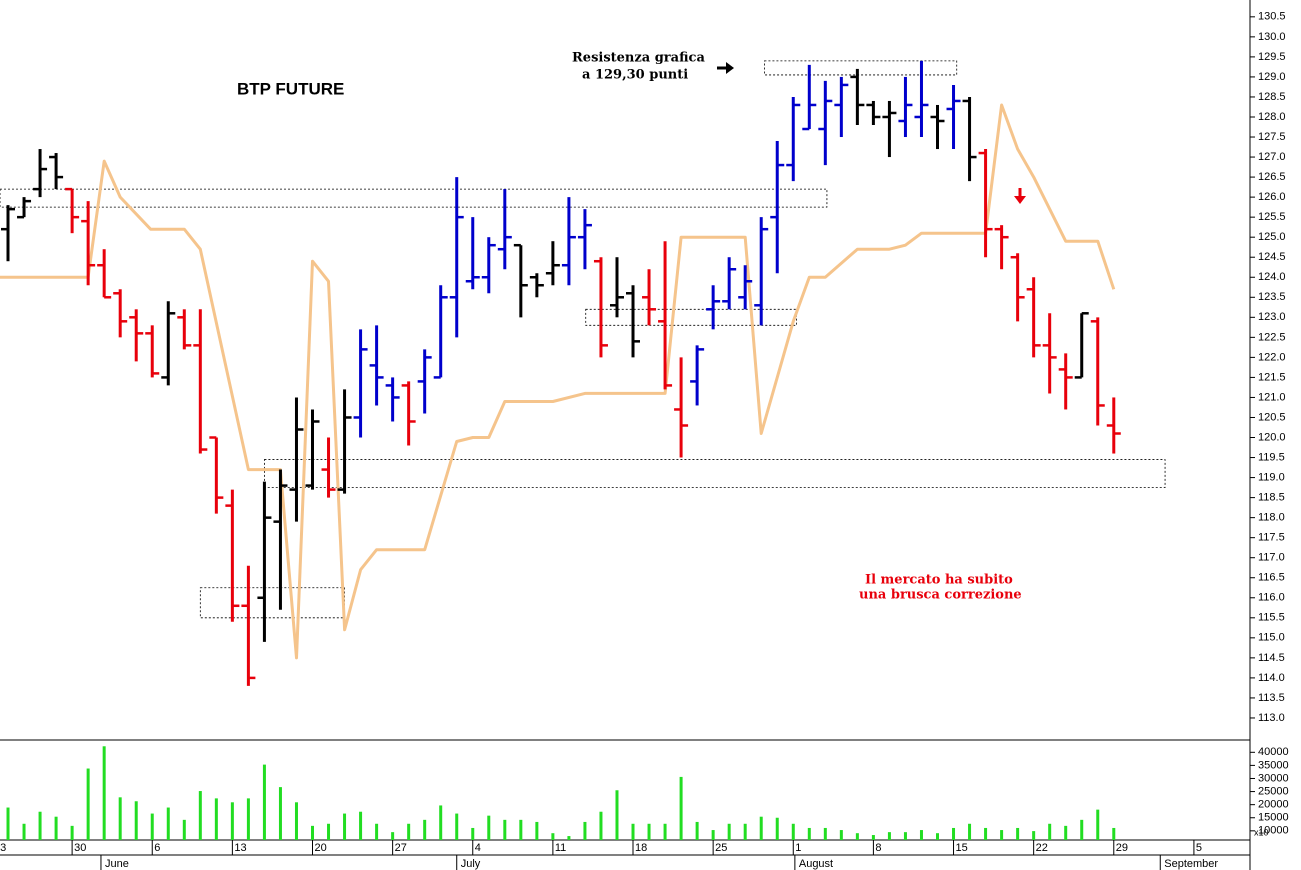 The width and height of the screenshot is (1301, 870). What do you see at coordinates (1271, 658) in the screenshot?
I see `y-tick-label: 114.5` at bounding box center [1271, 658].